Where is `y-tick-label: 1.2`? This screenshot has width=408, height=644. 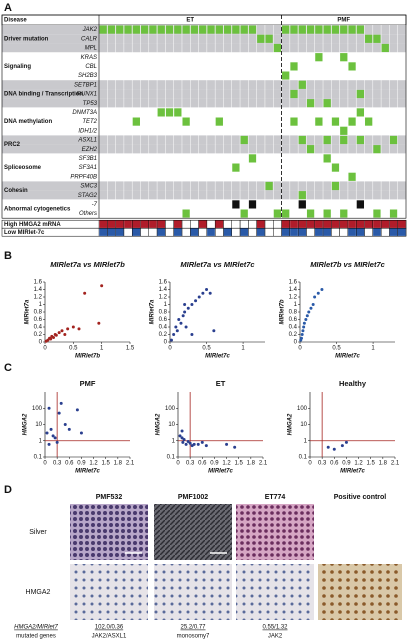 y-tick-label: 1.2 is located at coordinates (163, 298).